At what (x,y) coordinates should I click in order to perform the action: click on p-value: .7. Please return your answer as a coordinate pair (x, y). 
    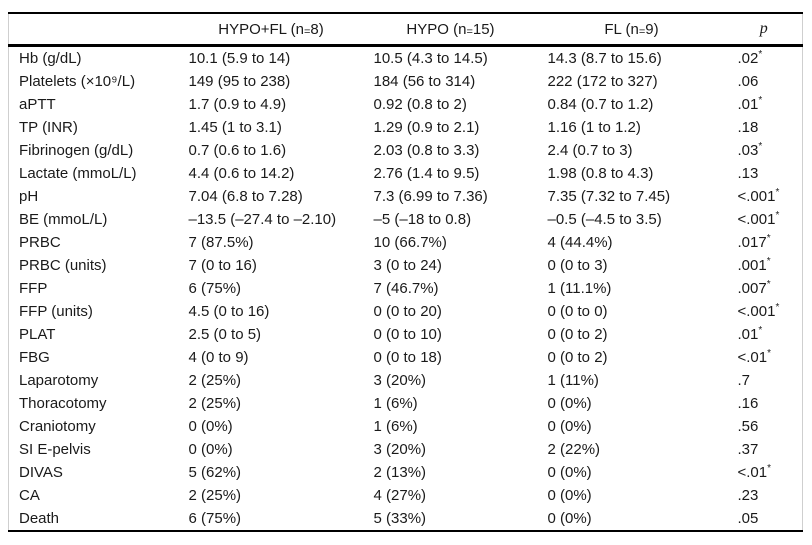
    Looking at the image, I should click on (744, 380).